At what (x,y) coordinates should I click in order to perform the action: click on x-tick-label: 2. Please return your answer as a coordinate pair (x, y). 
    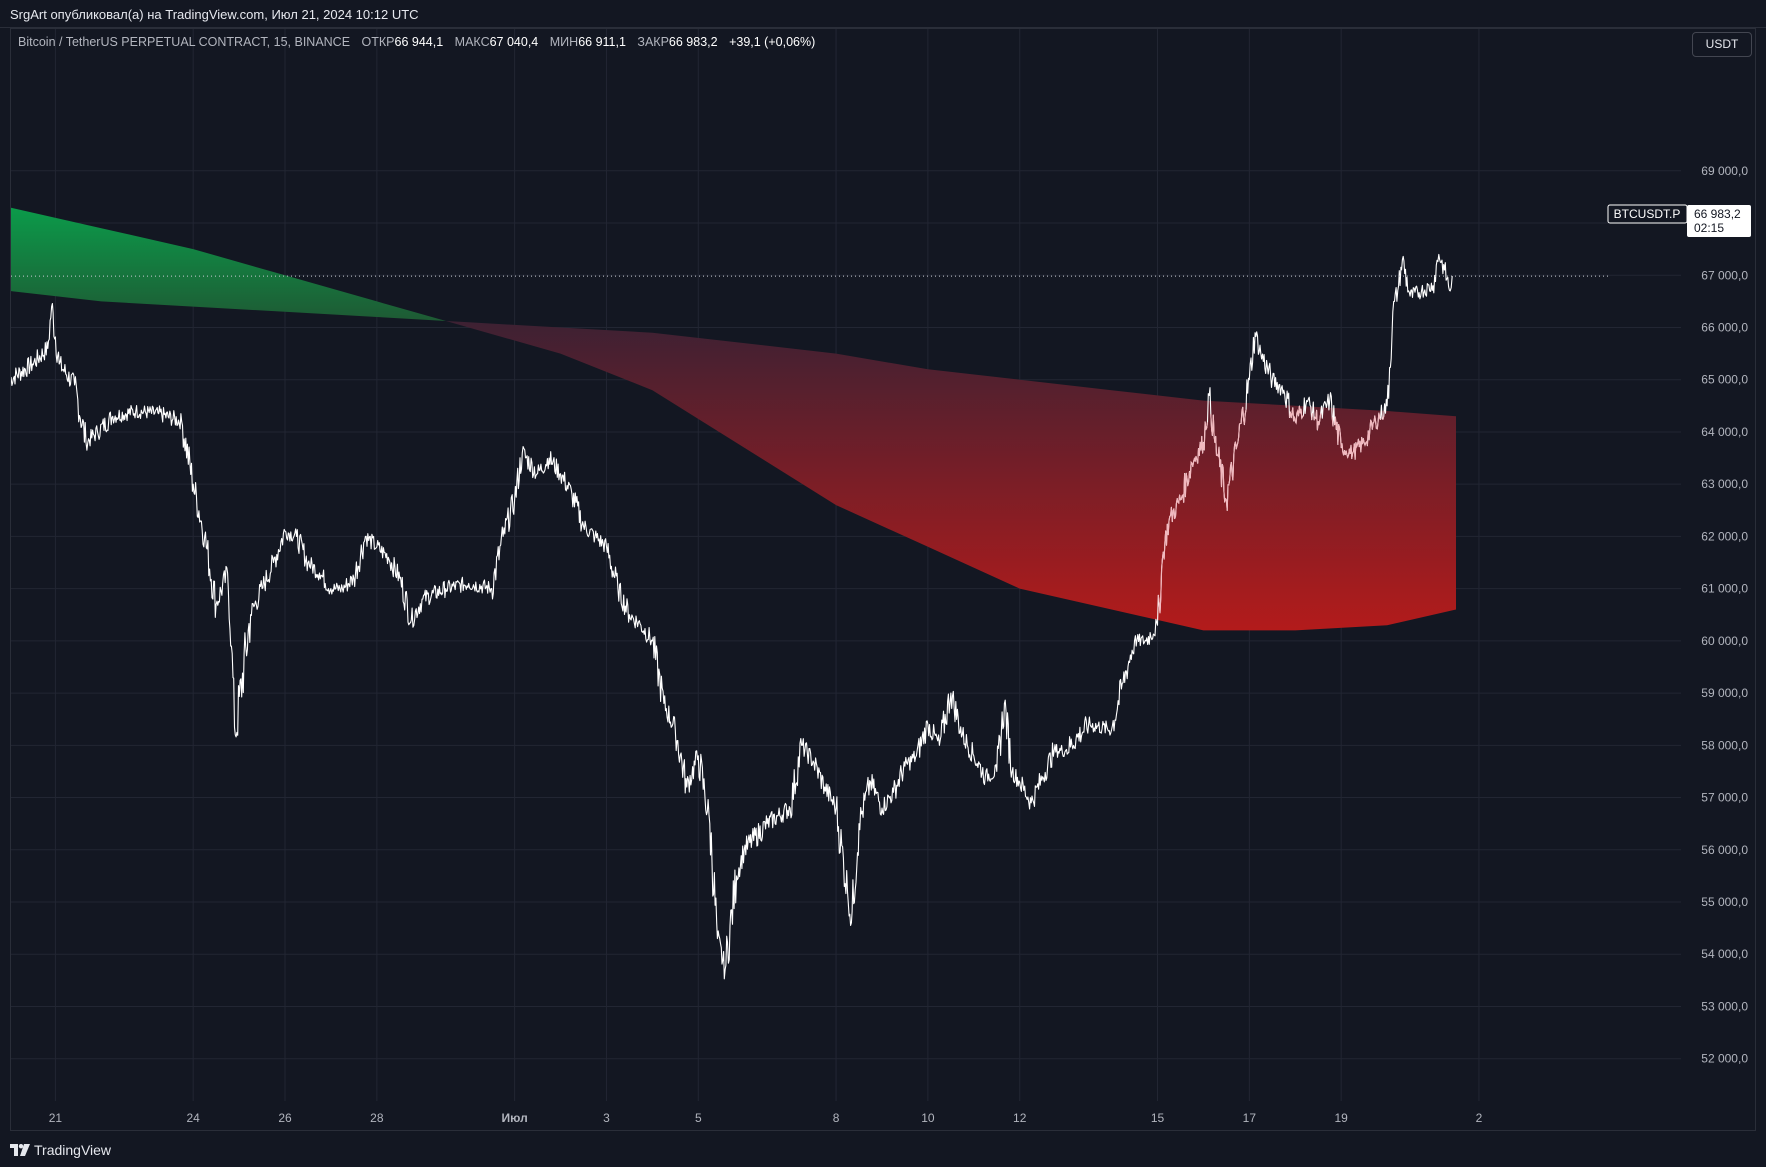
    Looking at the image, I should click on (1479, 1118).